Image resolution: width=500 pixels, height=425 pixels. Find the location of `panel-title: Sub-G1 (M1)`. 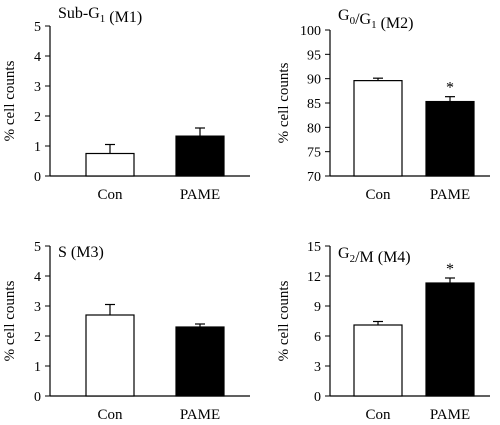

panel-title: Sub-G1 (M1) is located at coordinates (100, 15).